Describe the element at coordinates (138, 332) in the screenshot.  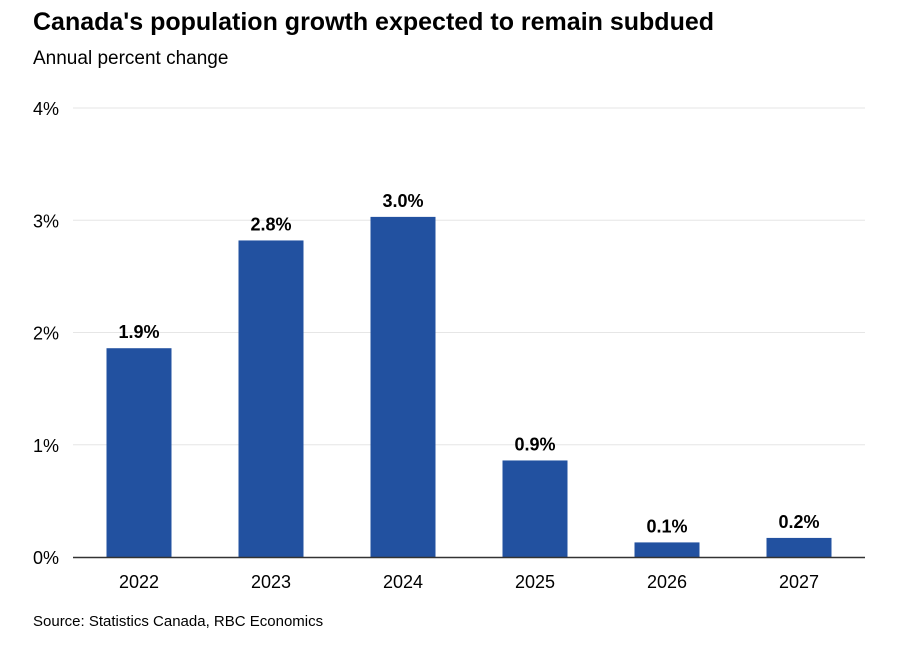
I see `data-label: 1.9%` at that location.